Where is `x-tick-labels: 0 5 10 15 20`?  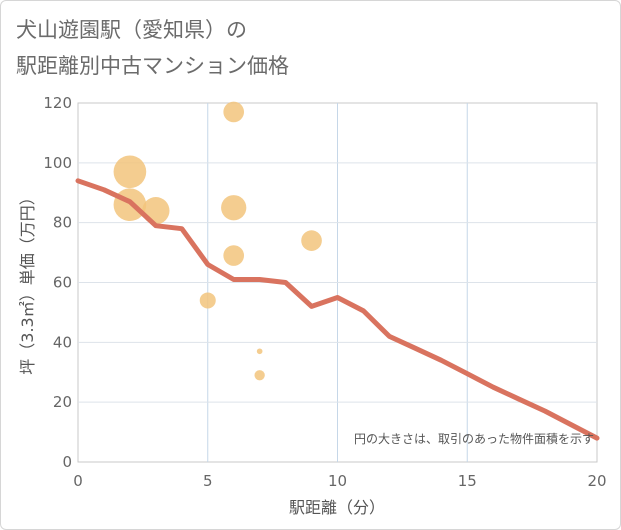 x-tick-labels: 0 5 10 15 20 is located at coordinates (339, 481).